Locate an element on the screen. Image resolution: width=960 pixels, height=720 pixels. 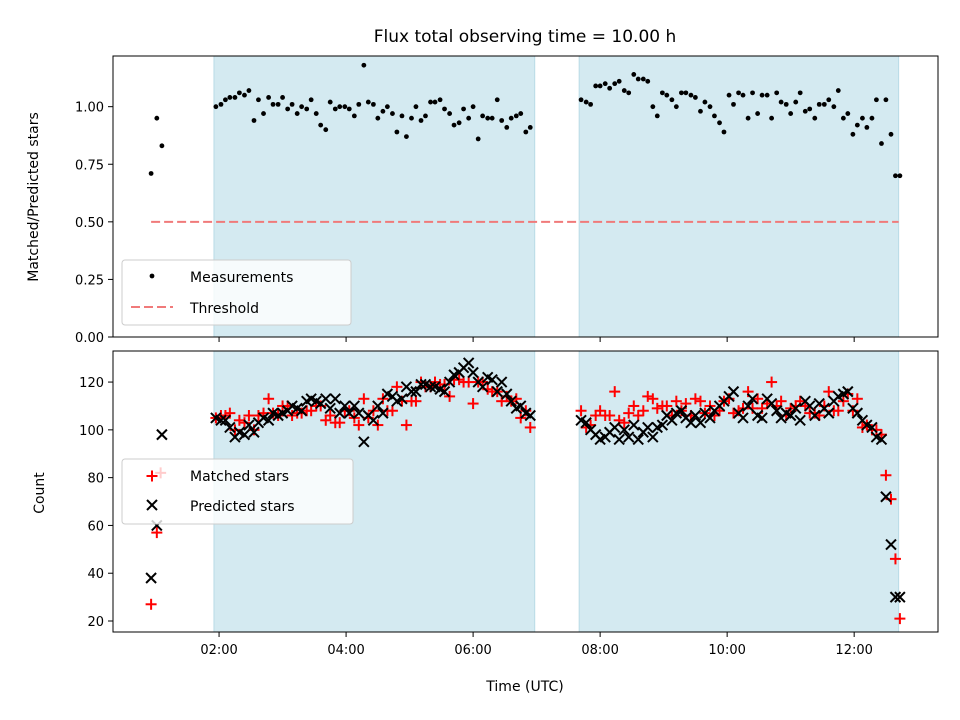
y-tick-label: 100 is located at coordinates (91, 431).